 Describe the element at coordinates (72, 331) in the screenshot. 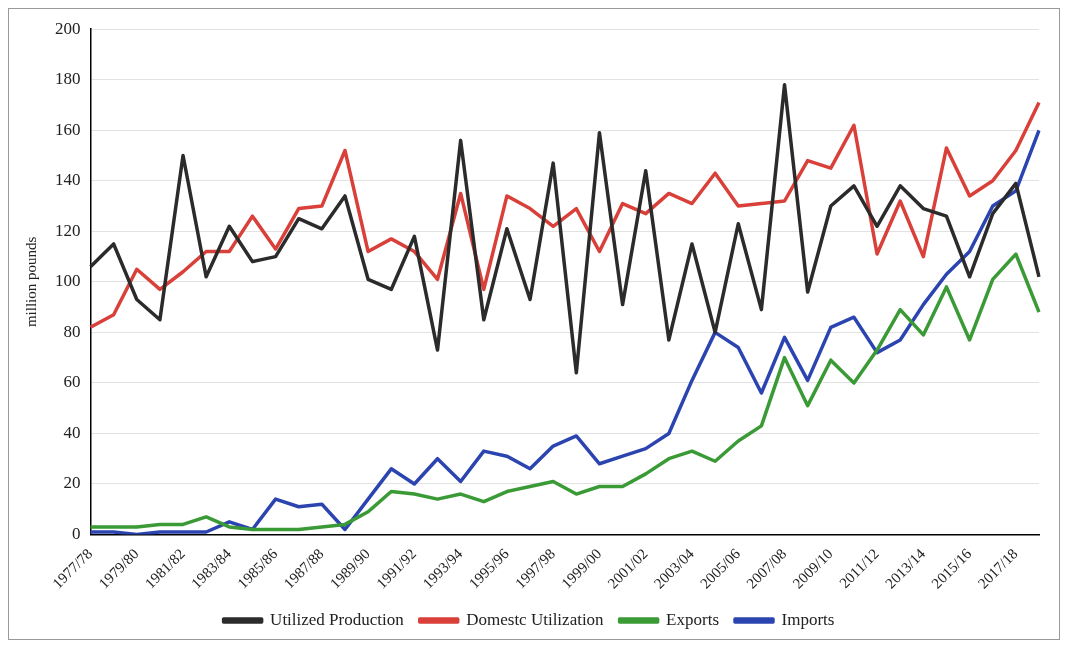

I see `y-tick-label: 80` at that location.